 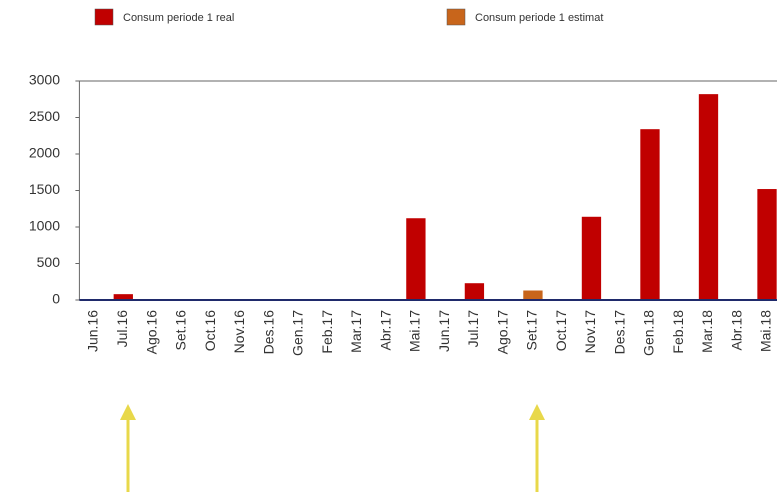 I want to click on y-tick-label: 2000, so click(x=44, y=153).